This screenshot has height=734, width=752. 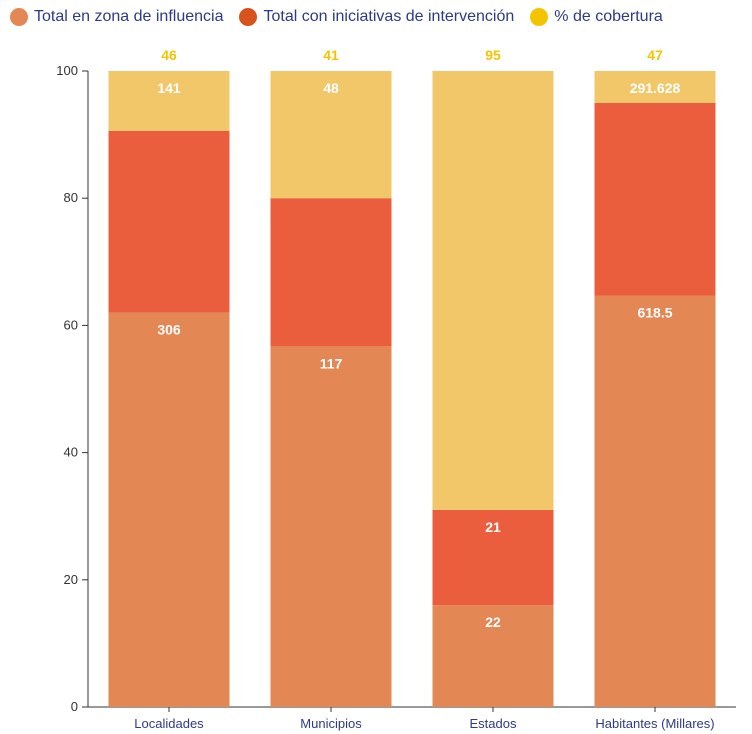 I want to click on y-tick-label: 40, so click(x=71, y=452).